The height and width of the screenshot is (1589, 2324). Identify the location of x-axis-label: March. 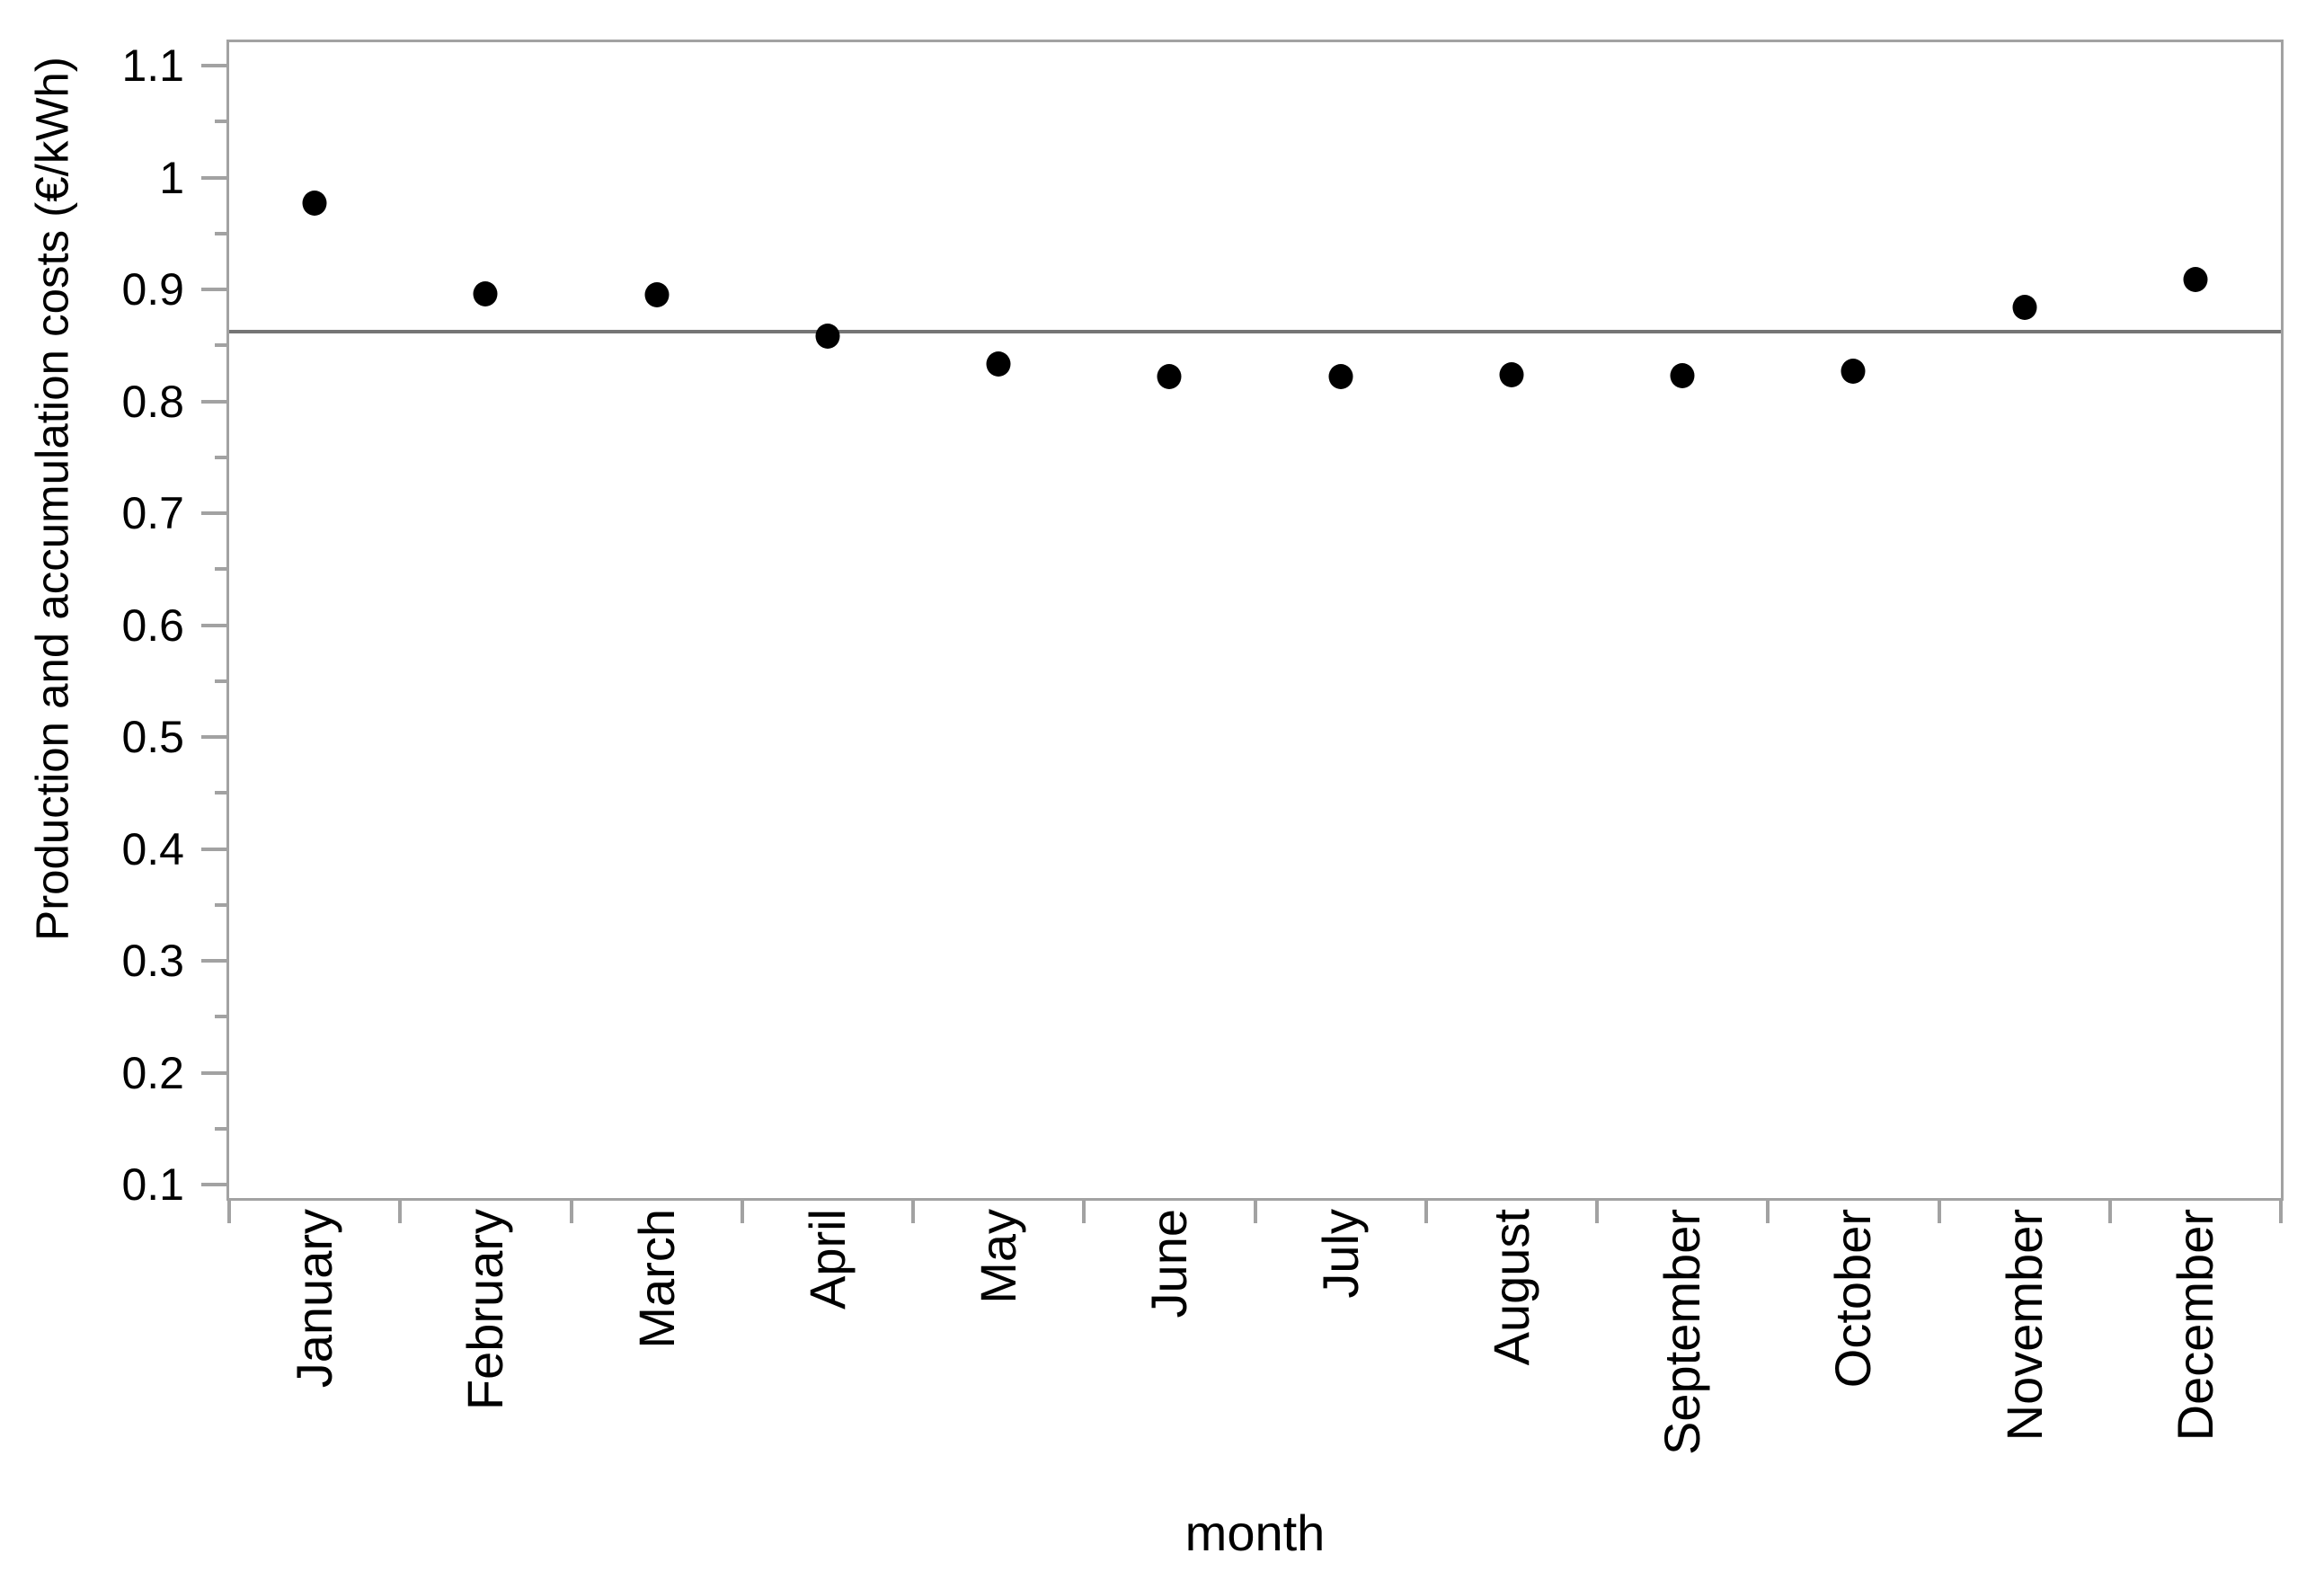
(656, 1279).